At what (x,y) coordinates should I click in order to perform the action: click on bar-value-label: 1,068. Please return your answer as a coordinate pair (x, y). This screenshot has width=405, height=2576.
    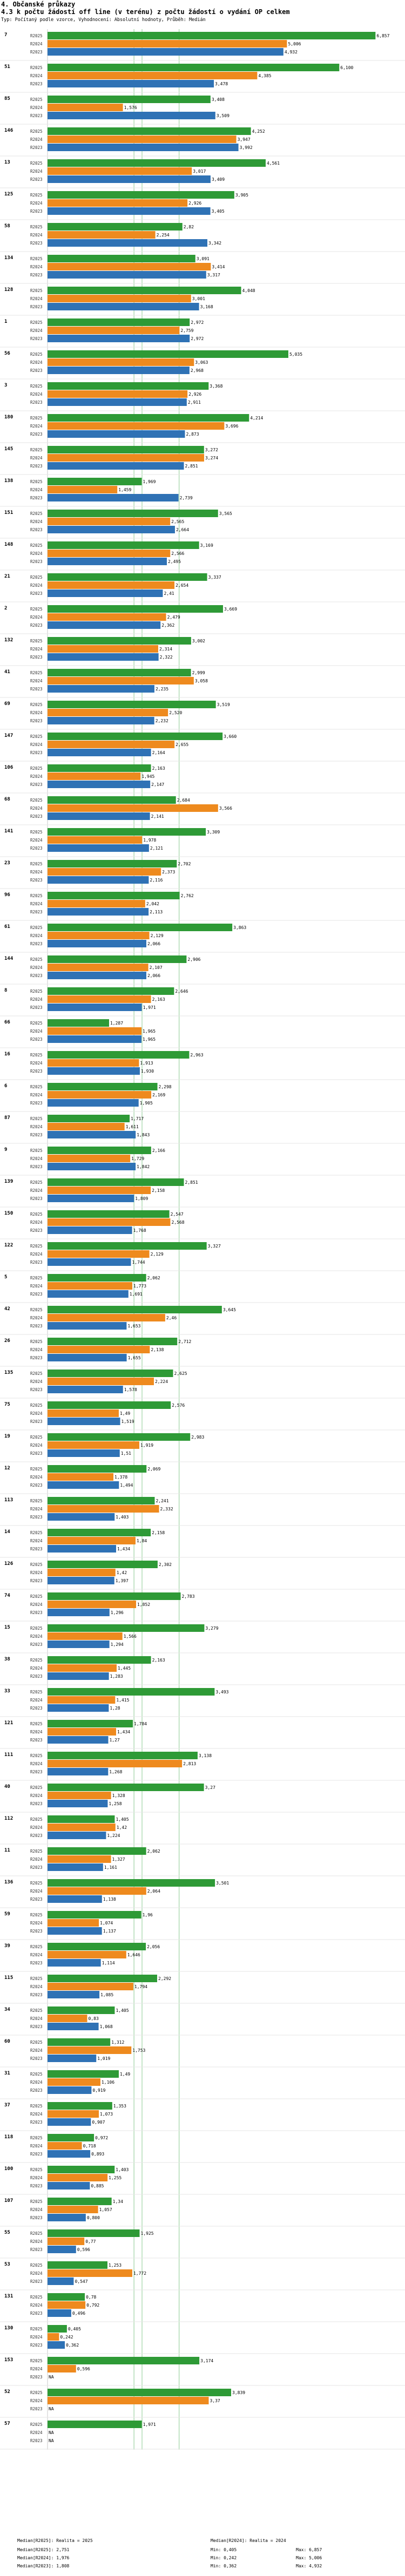
    Looking at the image, I should click on (107, 2027).